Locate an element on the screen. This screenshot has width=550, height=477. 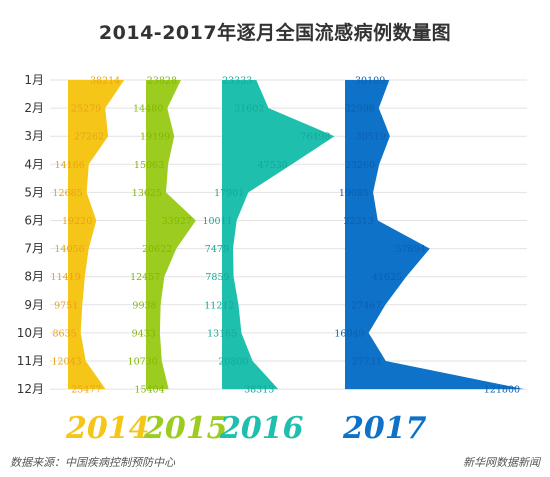
data-label-2017: 22998 is located at coordinates (360, 109).